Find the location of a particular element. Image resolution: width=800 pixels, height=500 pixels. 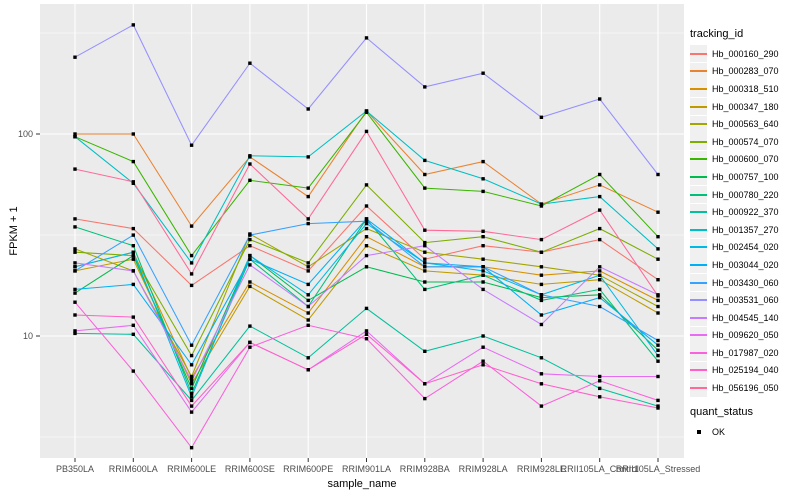

legend-label: Hb_000757_100 is located at coordinates (745, 176).